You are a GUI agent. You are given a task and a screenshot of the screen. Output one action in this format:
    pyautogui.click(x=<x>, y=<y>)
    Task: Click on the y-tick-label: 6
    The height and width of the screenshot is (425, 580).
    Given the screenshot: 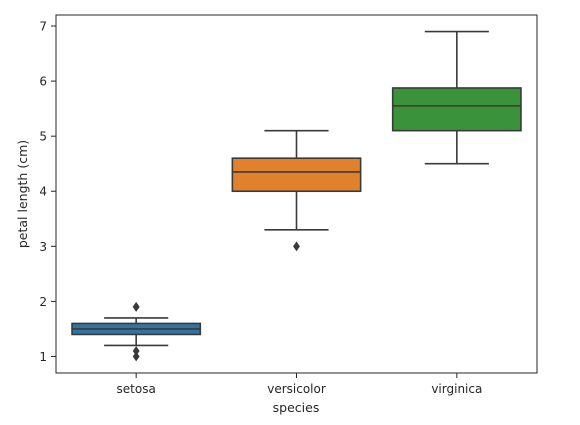 What is the action you would take?
    pyautogui.click(x=43, y=82)
    